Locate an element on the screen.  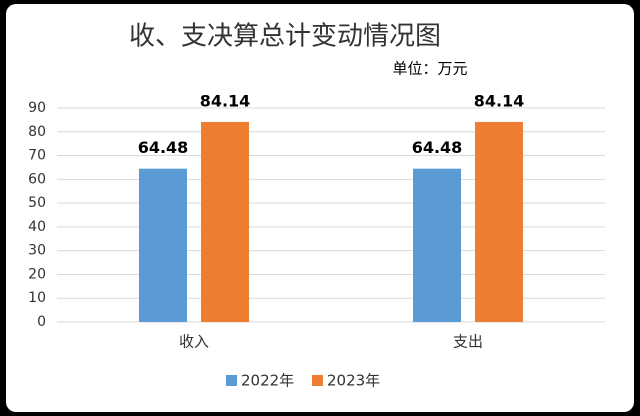
y-tick-label: 80 is located at coordinates (37, 132).